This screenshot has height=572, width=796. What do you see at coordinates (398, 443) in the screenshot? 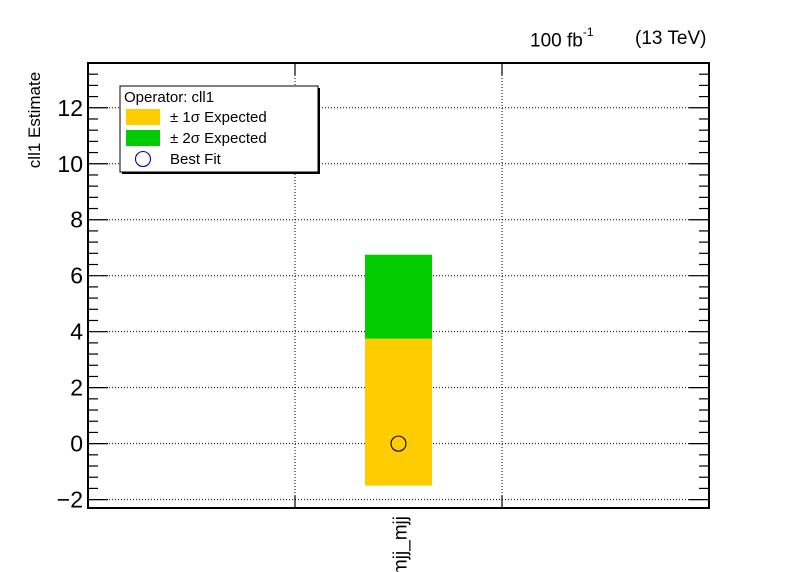
I see `best-fit-marker` at bounding box center [398, 443].